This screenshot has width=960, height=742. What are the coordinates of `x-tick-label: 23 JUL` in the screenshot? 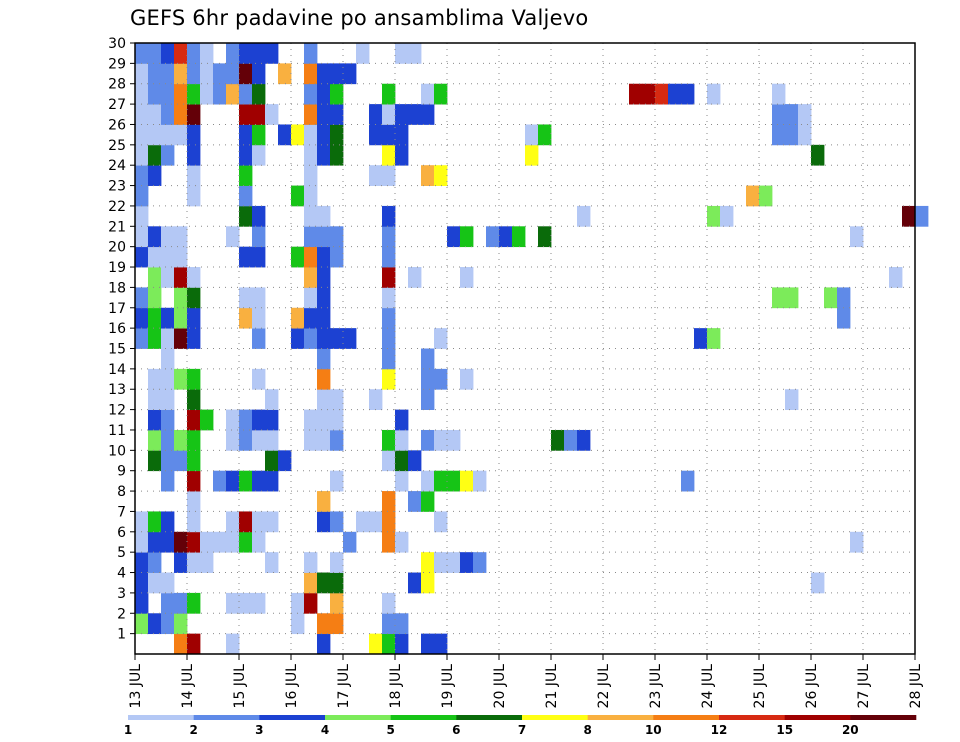 It's located at (656, 686).